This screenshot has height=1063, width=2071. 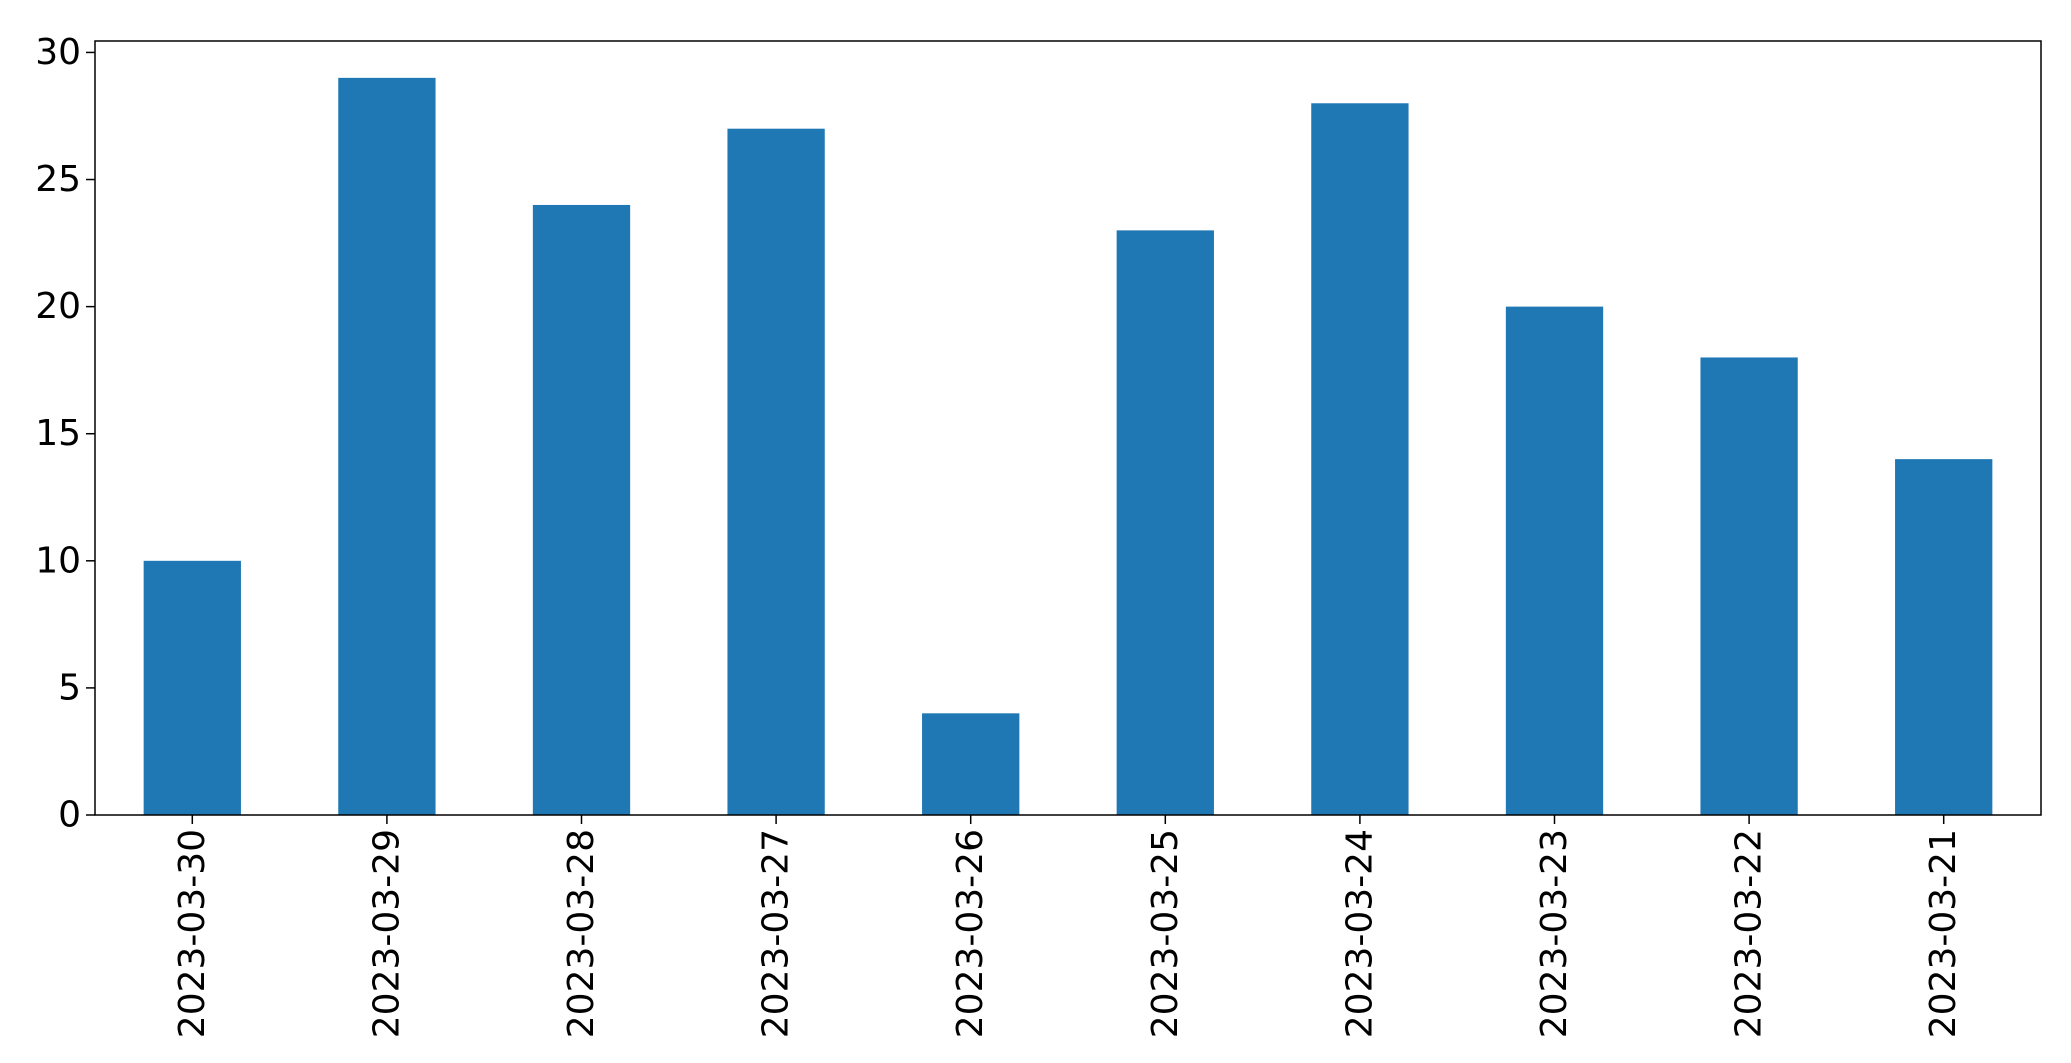 I want to click on x-tick-label: 2023-03-22, so click(x=1749, y=933).